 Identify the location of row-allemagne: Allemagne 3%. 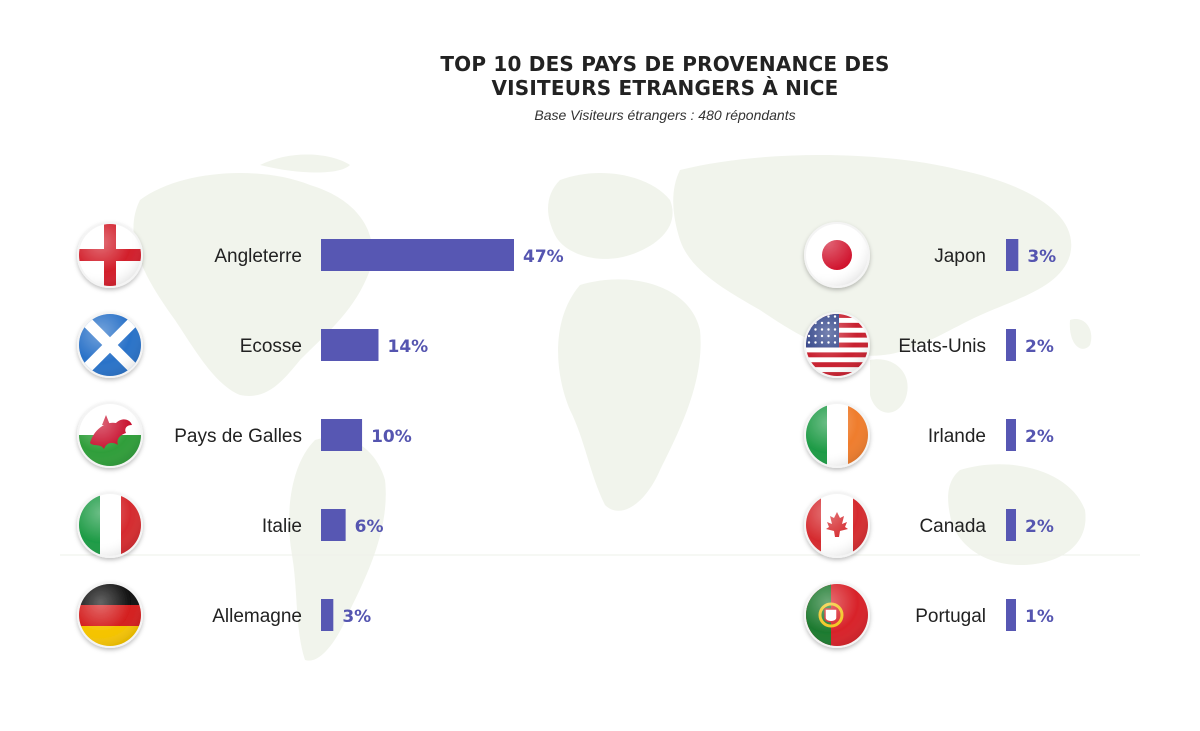
(224, 615).